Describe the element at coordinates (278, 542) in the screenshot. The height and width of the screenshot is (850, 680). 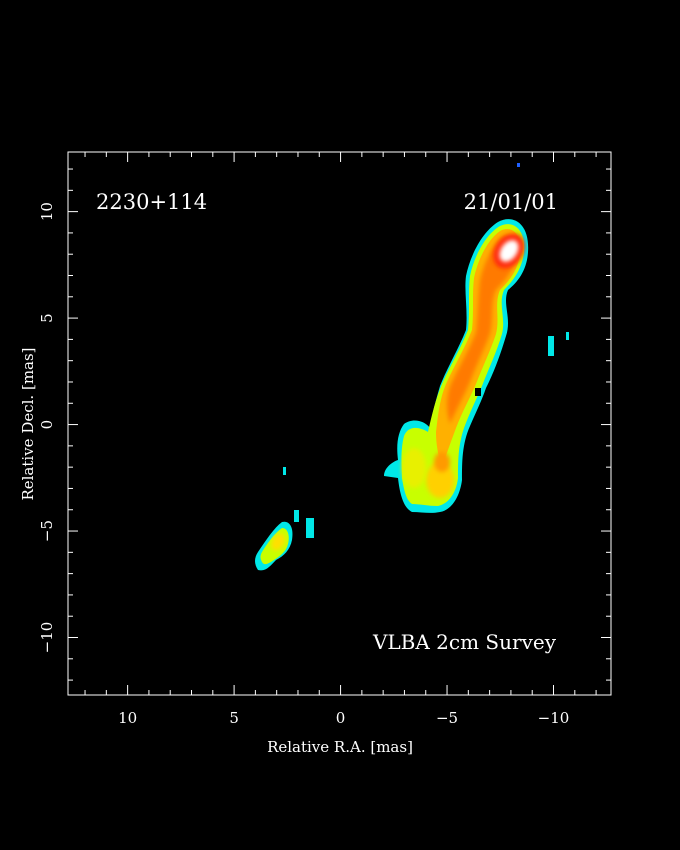
I see `outer-component-peak` at that location.